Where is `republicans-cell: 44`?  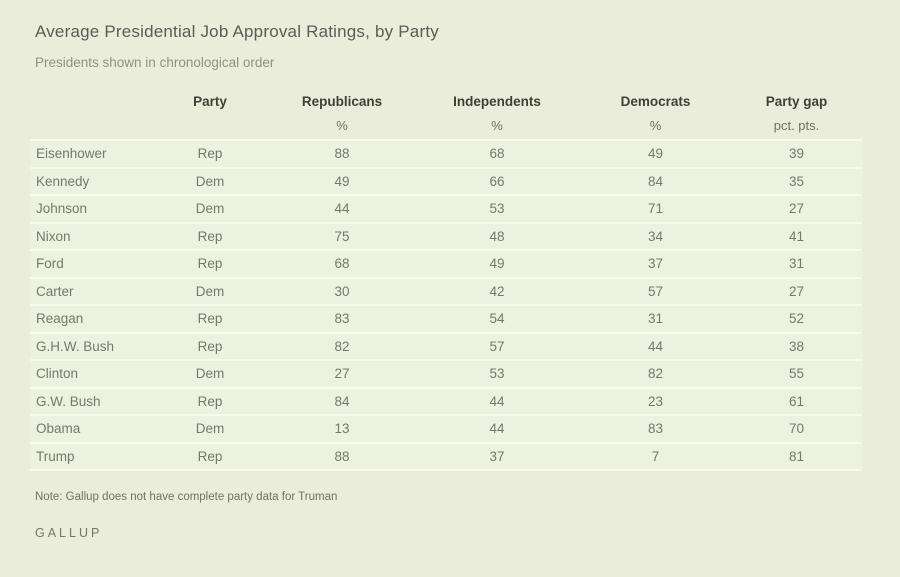 republicans-cell: 44 is located at coordinates (342, 209).